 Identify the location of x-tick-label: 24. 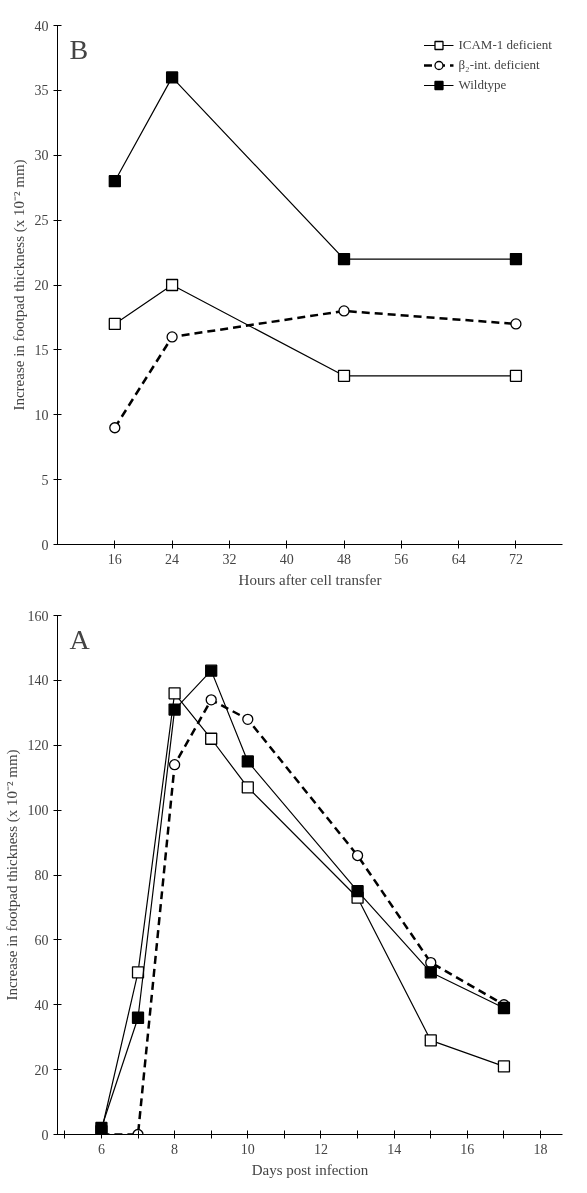
(172, 559).